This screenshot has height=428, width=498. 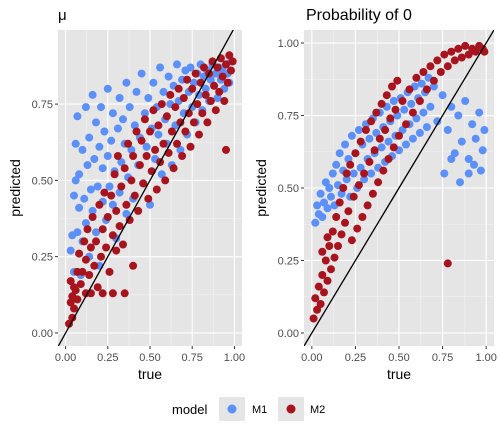 I want to click on y-tick-label: 0.25, so click(x=42, y=258).